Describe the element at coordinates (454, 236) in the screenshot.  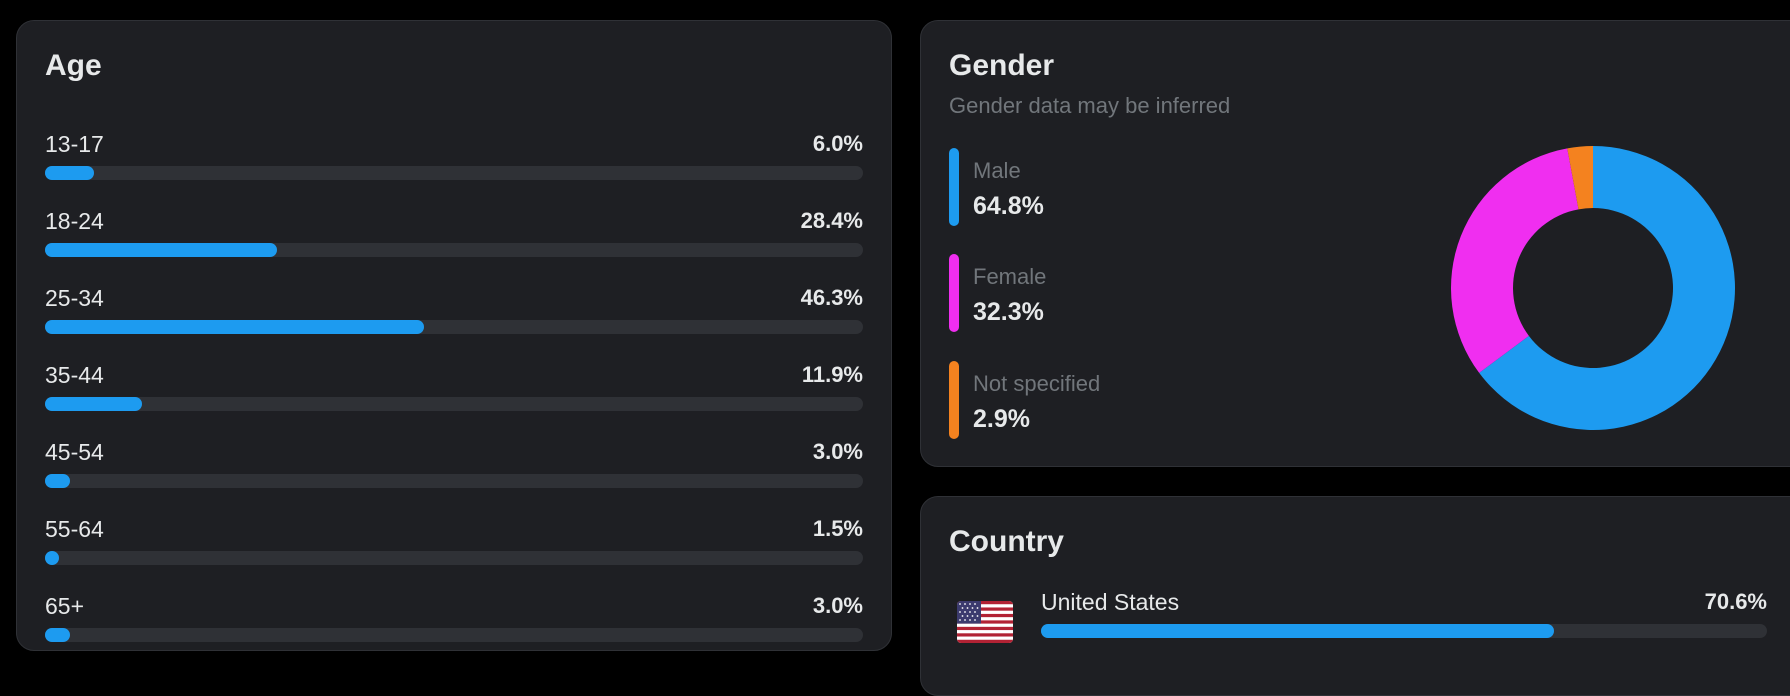
I see `age-row: 18-24 28.4%` at that location.